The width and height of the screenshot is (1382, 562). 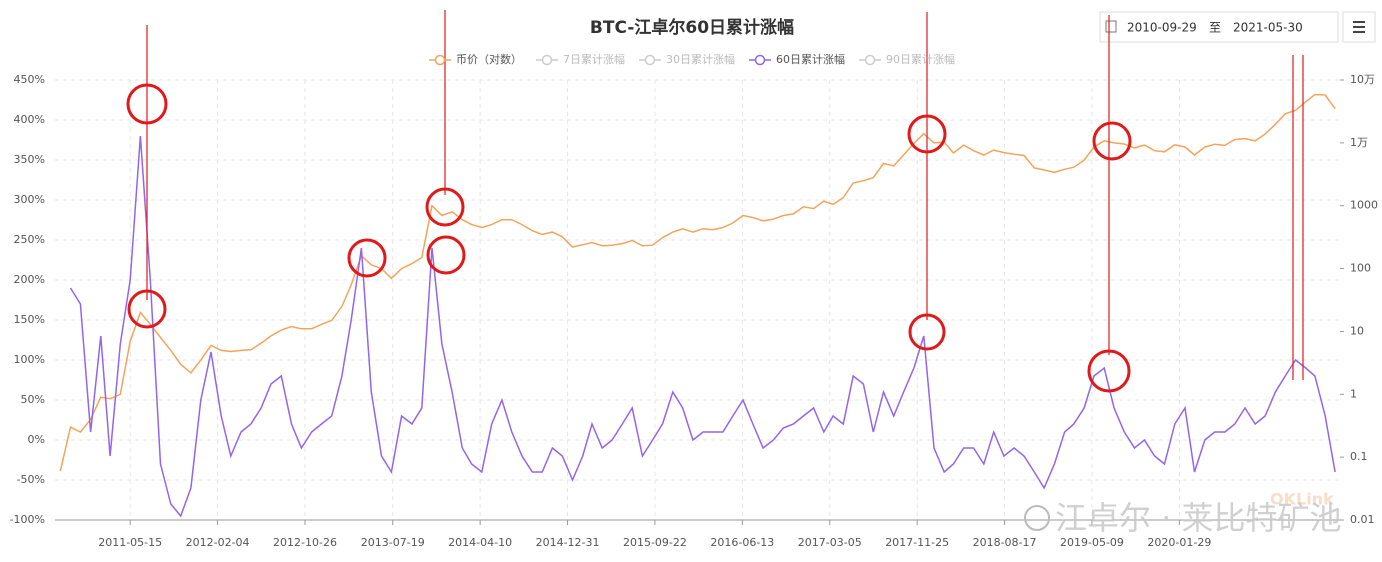 What do you see at coordinates (393, 542) in the screenshot?
I see `x-tick-label: 2013-07-19` at bounding box center [393, 542].